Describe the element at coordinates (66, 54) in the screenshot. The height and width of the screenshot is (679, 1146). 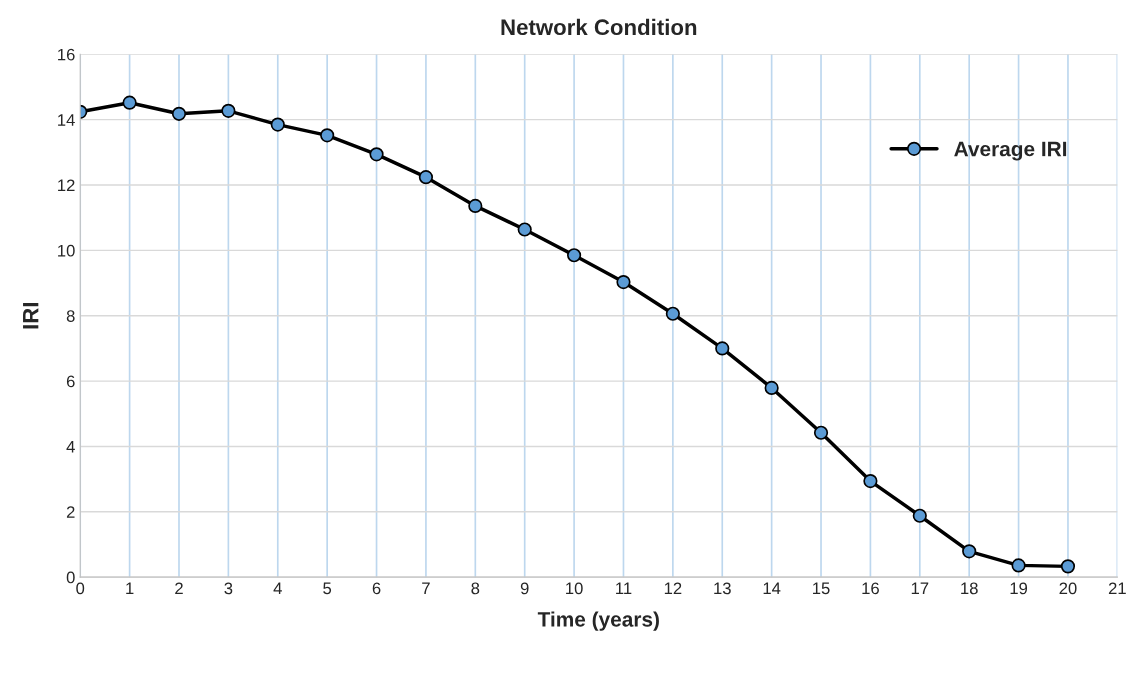
I see `y-tick-label: 16` at that location.